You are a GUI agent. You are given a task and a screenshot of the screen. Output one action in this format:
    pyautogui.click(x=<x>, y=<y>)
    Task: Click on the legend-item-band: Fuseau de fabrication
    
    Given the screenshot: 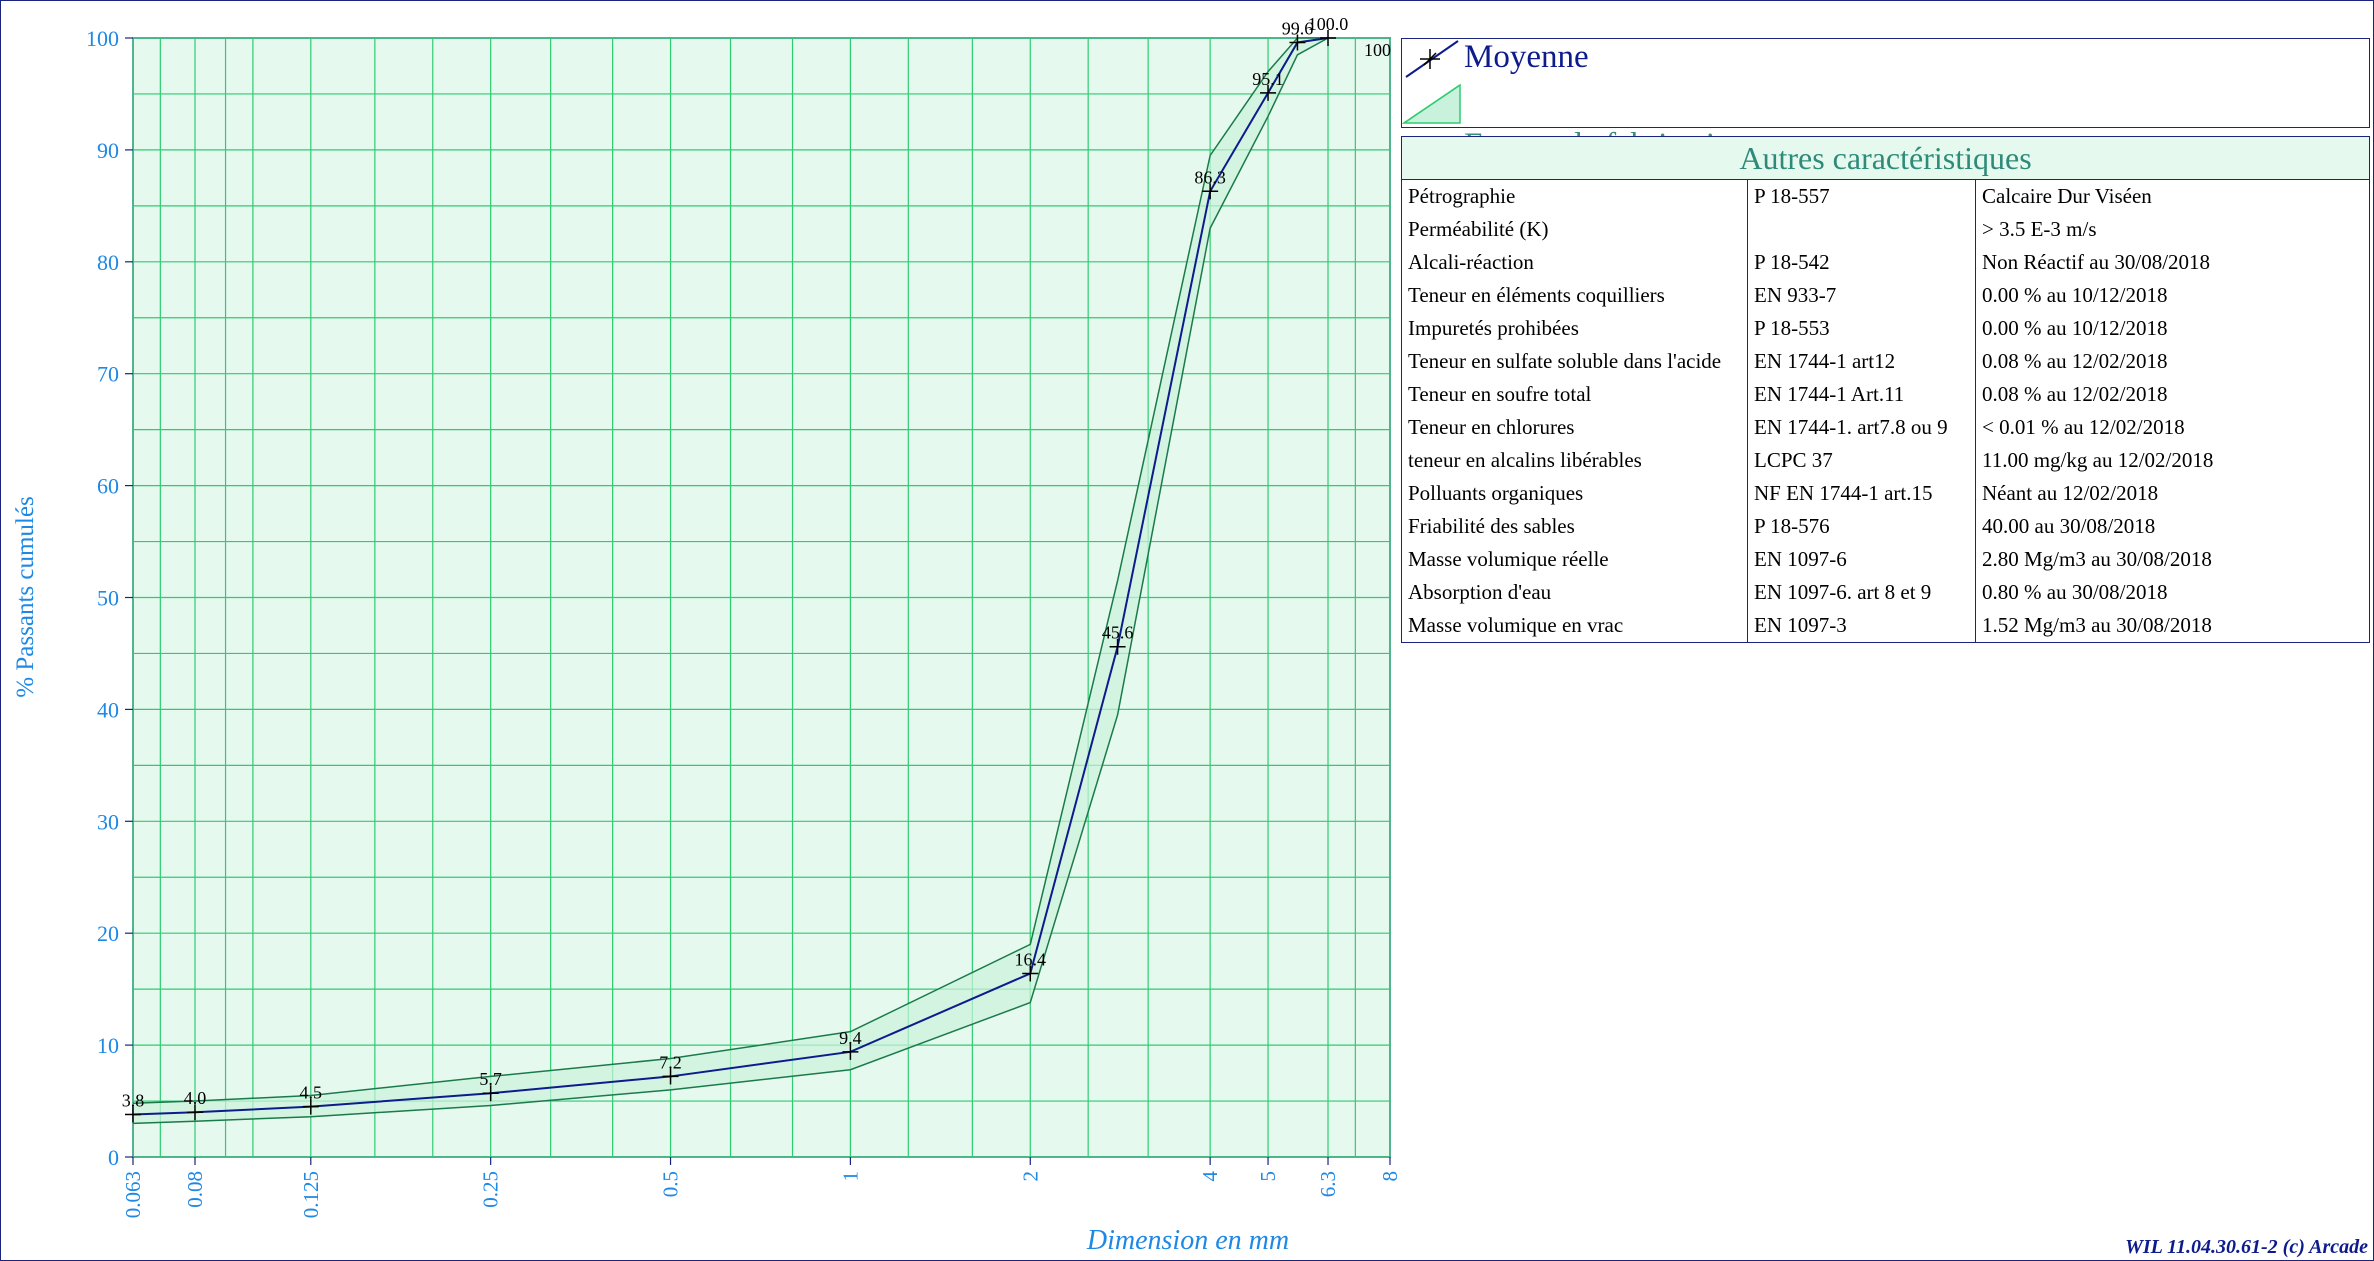 What is the action you would take?
    pyautogui.click(x=1885, y=123)
    